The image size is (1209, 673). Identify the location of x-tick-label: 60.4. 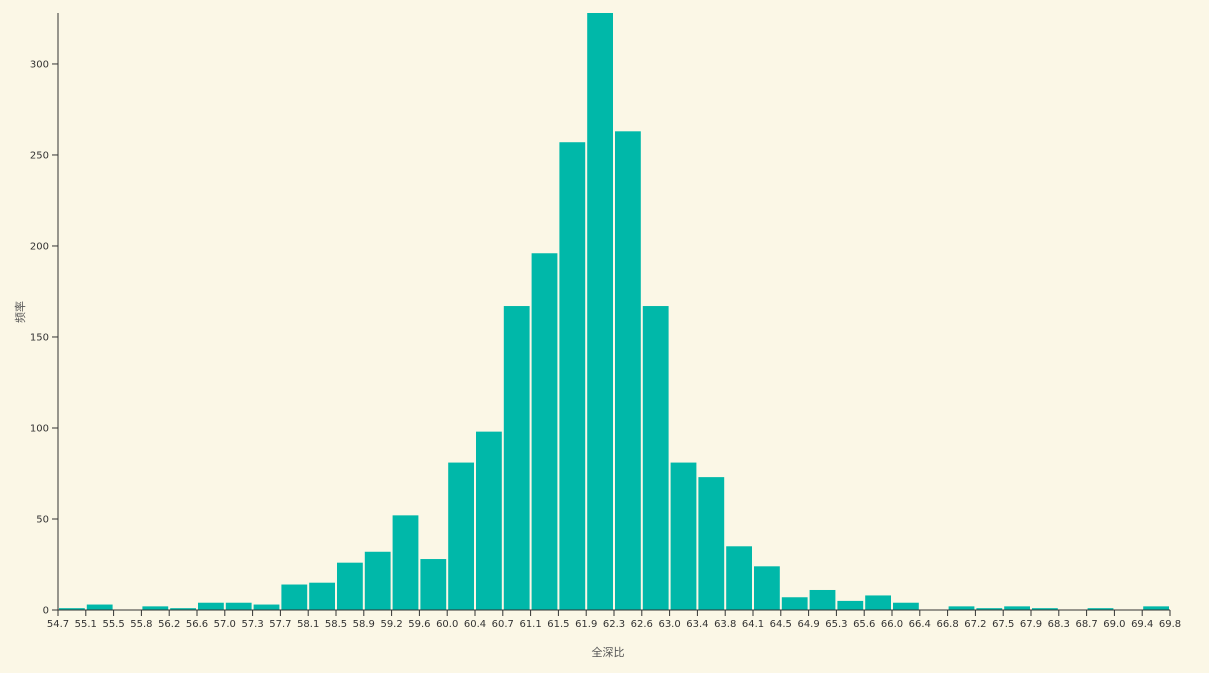
(475, 624).